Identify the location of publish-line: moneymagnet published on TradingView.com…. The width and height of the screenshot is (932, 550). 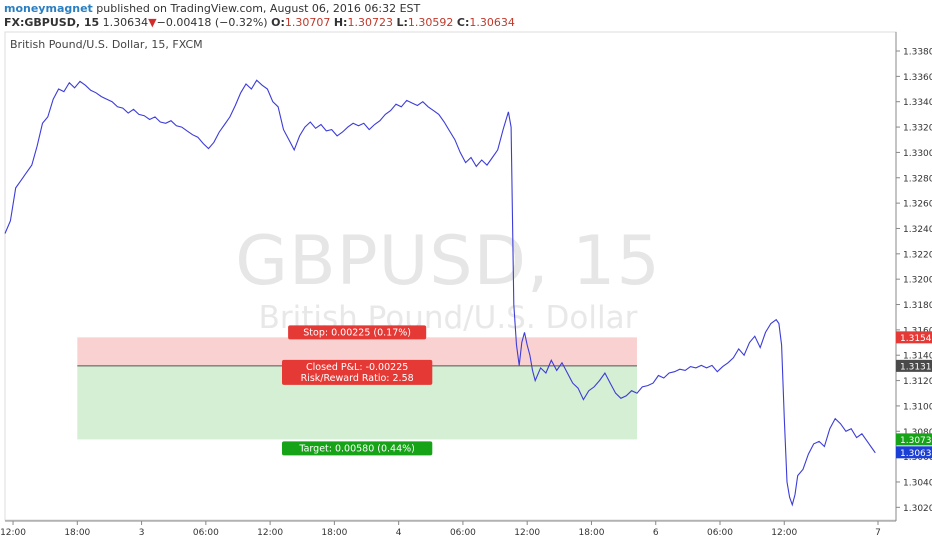
(212, 8).